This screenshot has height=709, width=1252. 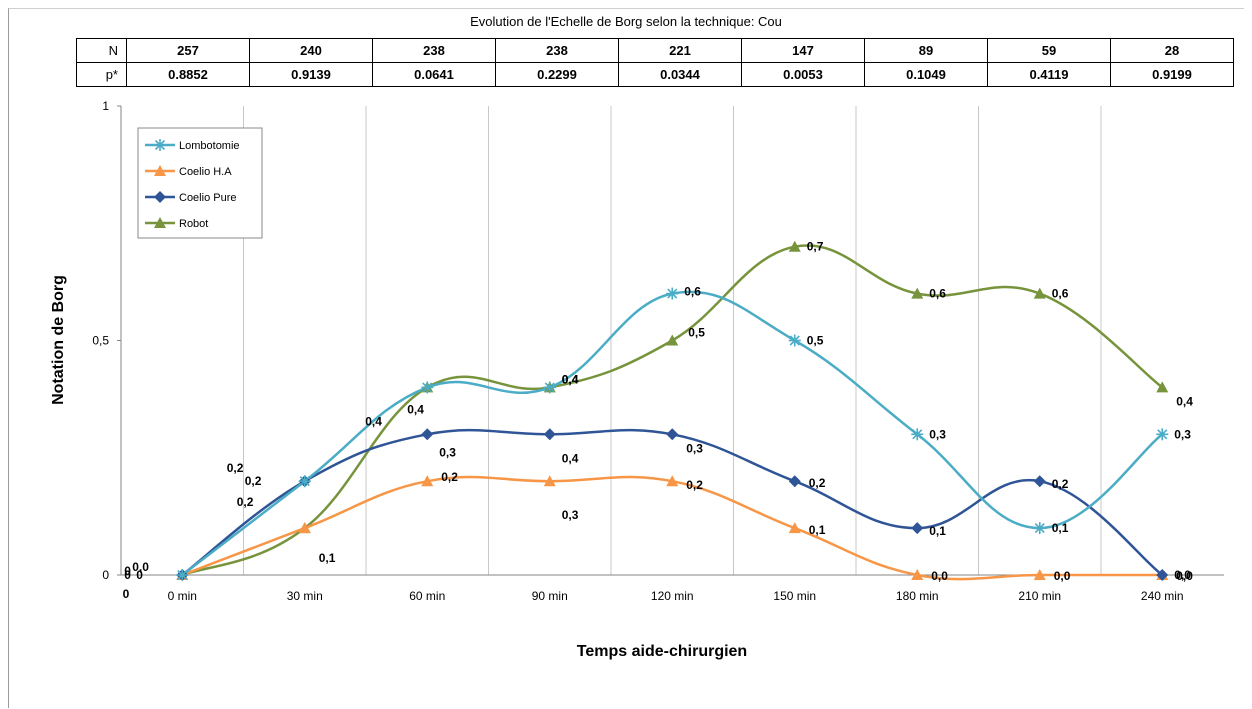 What do you see at coordinates (434, 74) in the screenshot?
I see `p-cell: 0.0641` at bounding box center [434, 74].